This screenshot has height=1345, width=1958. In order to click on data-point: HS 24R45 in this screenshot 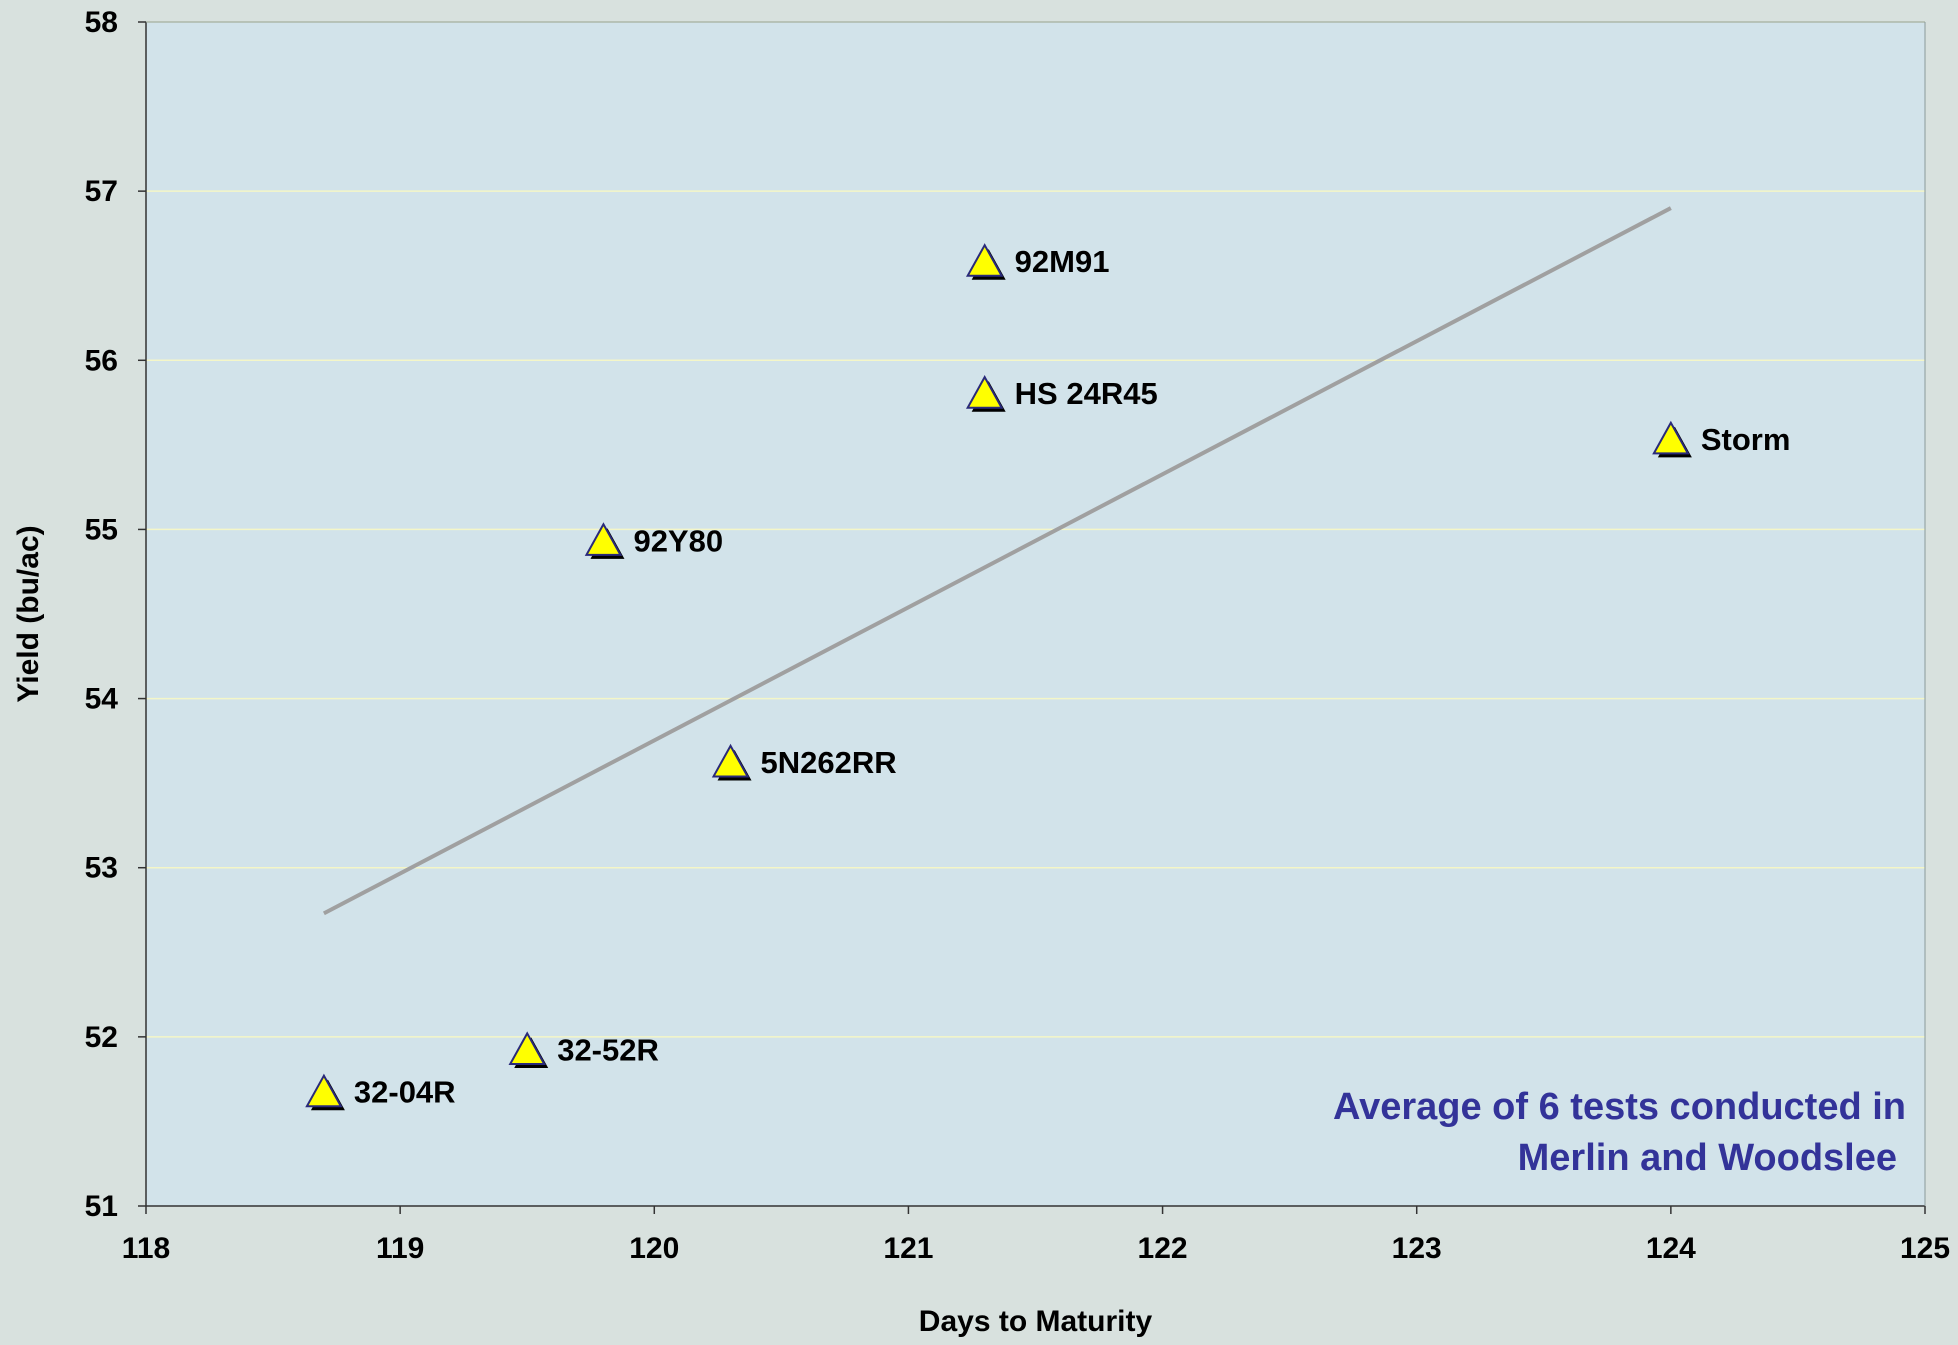, I will do `click(1061, 393)`.